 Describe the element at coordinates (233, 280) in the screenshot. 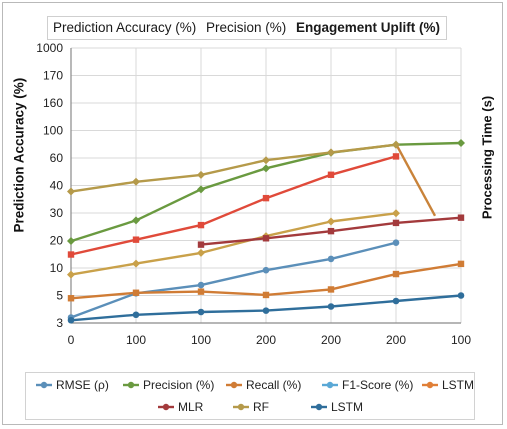

I see `series-rmse-line` at that location.